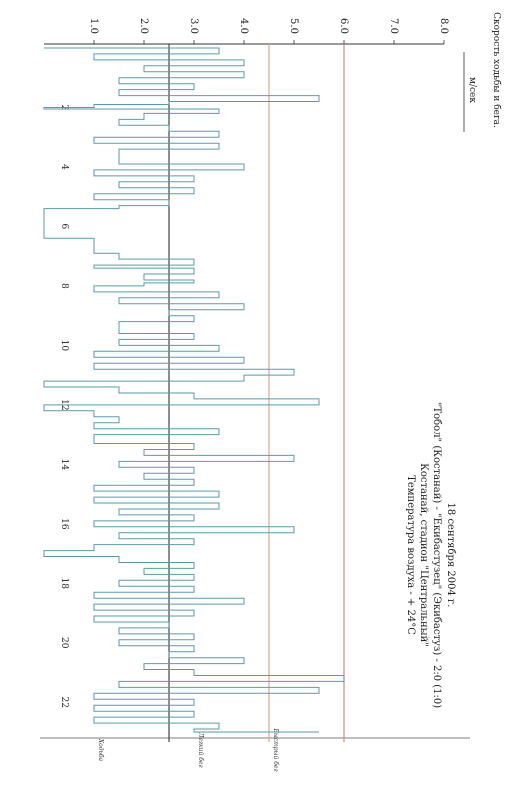 The width and height of the screenshot is (516, 797). What do you see at coordinates (450, 555) in the screenshot?
I see `chart-title-line: 18 сентября 2004 г.` at bounding box center [450, 555].